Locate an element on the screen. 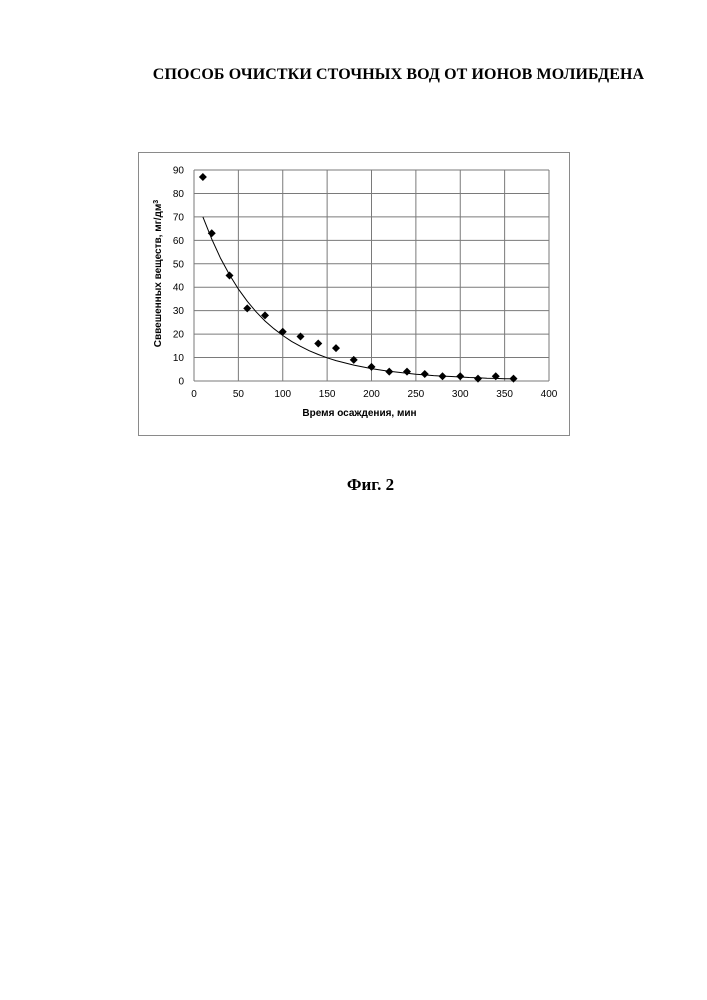  y-tick-label: 40 is located at coordinates (179, 288).